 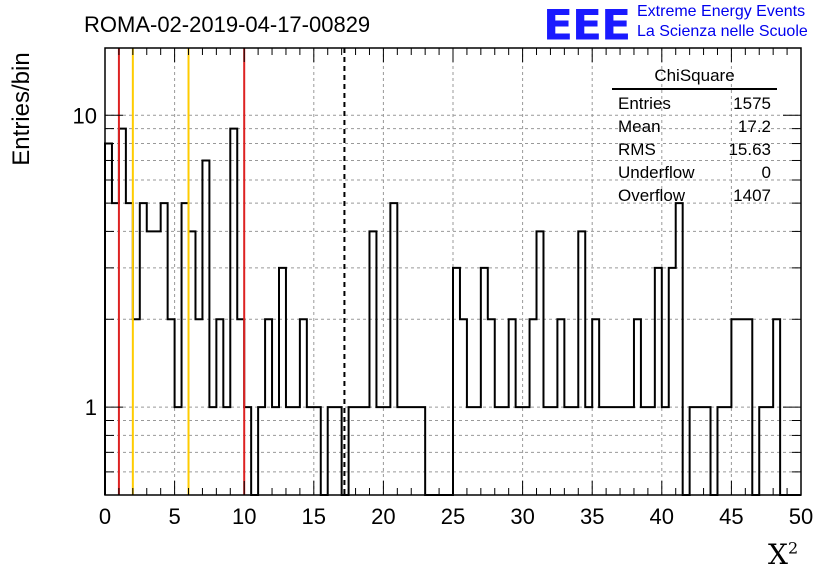 What do you see at coordinates (766, 172) in the screenshot?
I see `stats-value: 0` at bounding box center [766, 172].